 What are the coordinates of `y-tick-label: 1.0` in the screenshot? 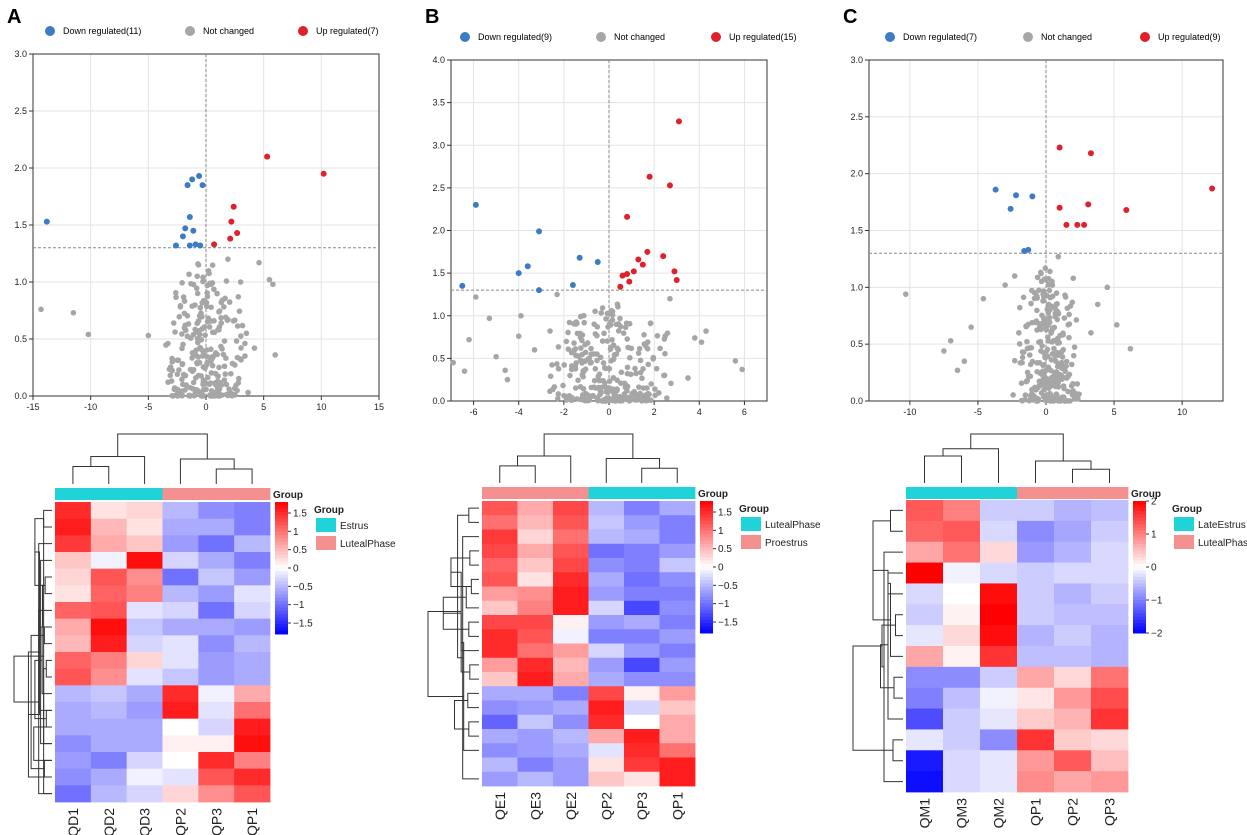 It's located at (20, 282).